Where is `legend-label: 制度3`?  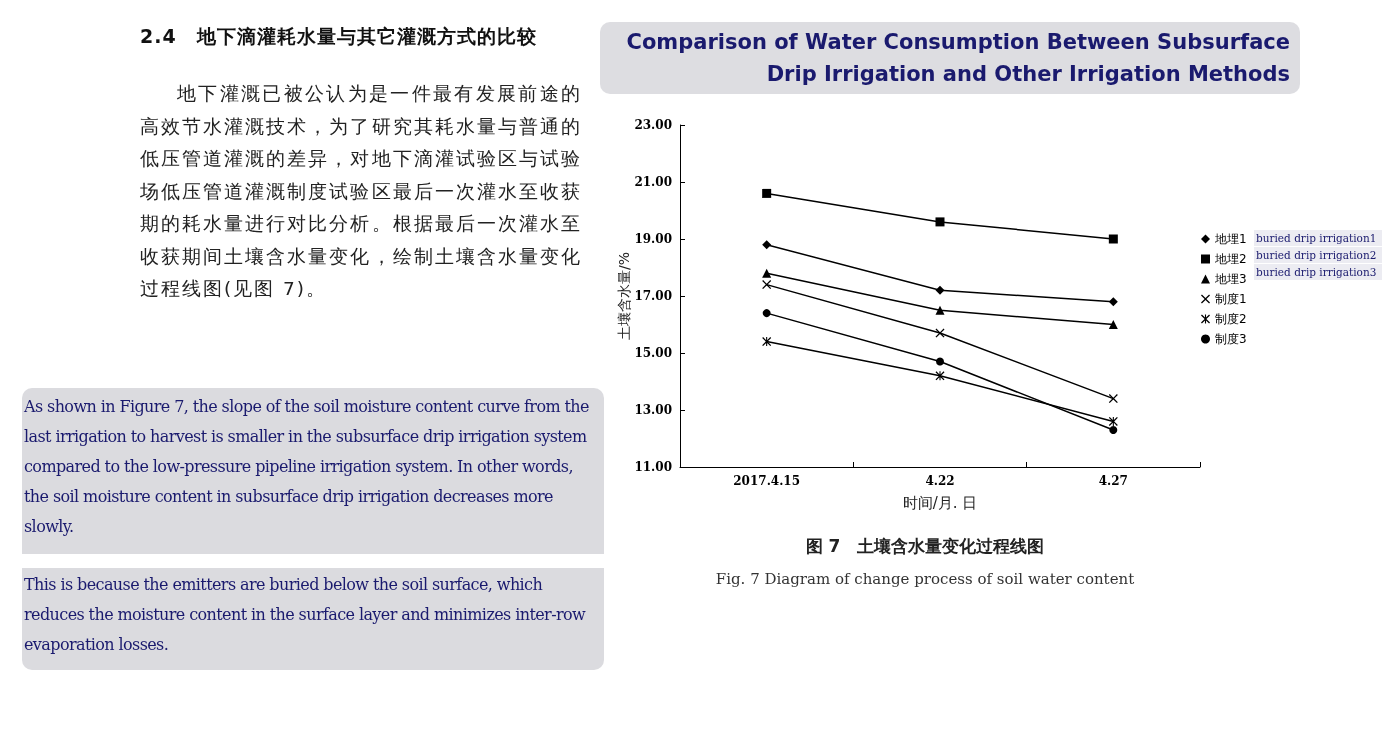
legend-label: 制度3 is located at coordinates (1231, 339).